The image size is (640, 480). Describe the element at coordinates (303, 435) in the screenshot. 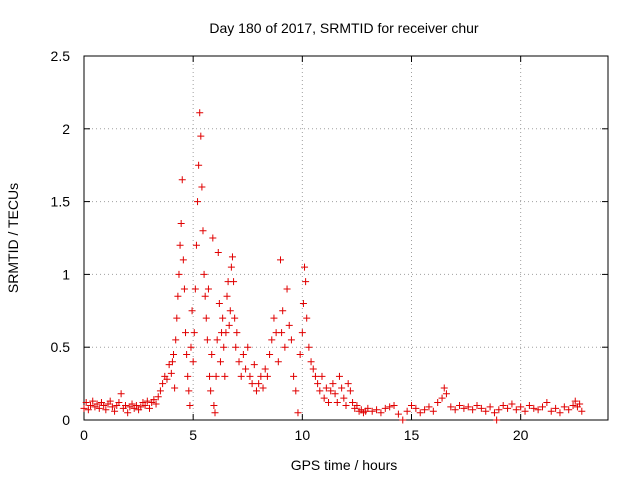

I see `x-tick-label: 10` at that location.